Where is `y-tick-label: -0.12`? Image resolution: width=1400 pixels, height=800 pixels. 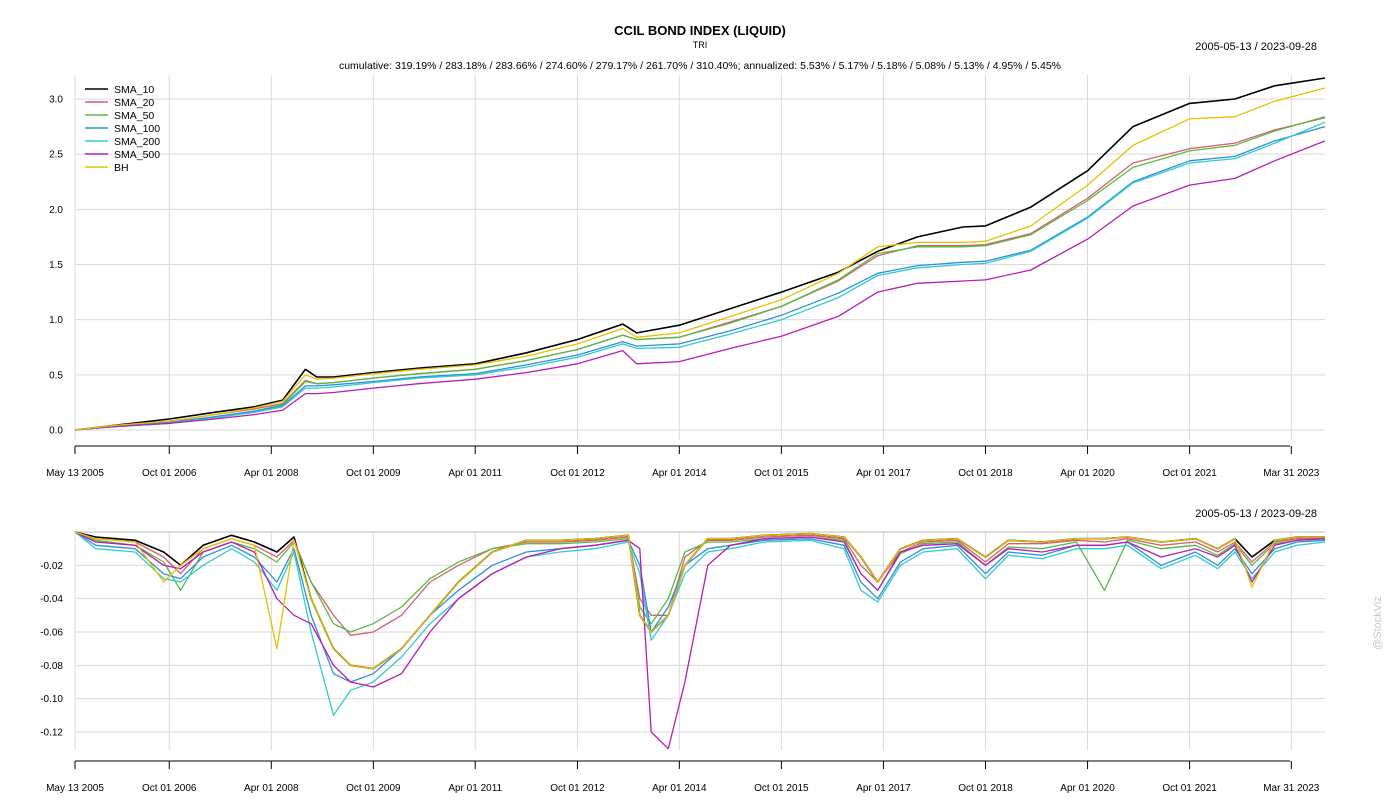 y-tick-label: -0.12 is located at coordinates (51, 733).